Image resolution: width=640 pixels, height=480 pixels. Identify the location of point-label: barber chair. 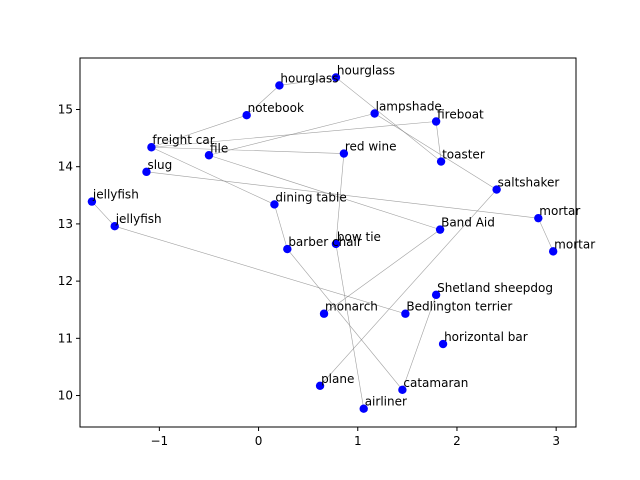
(325, 242).